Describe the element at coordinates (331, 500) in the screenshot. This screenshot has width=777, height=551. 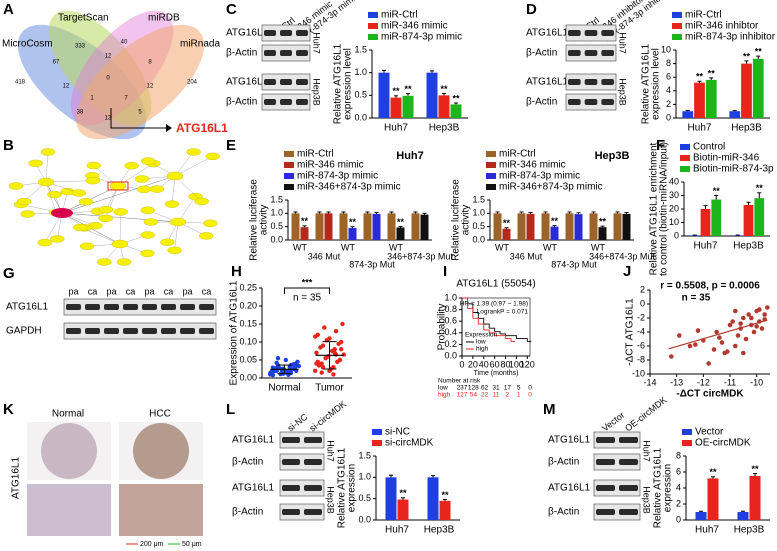
I see `cell-label: Hep3B` at that location.